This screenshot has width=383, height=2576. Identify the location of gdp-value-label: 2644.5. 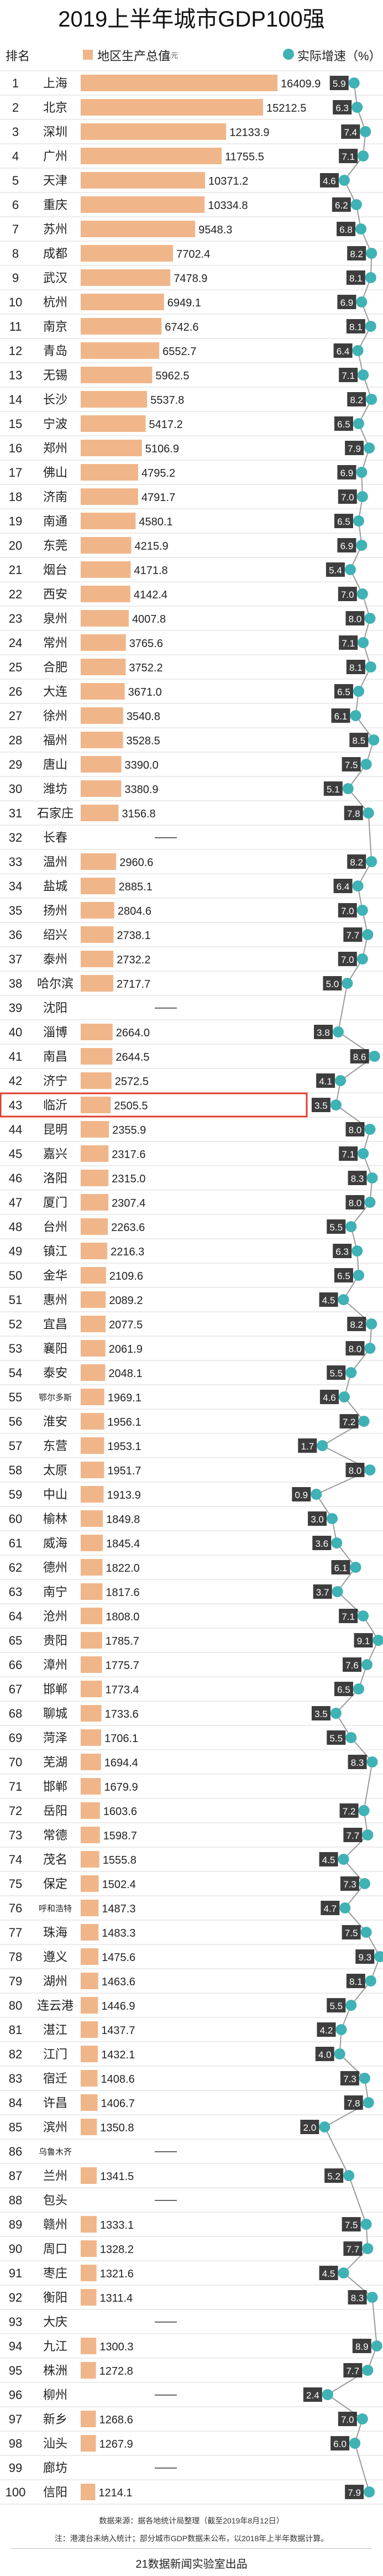
(132, 1057).